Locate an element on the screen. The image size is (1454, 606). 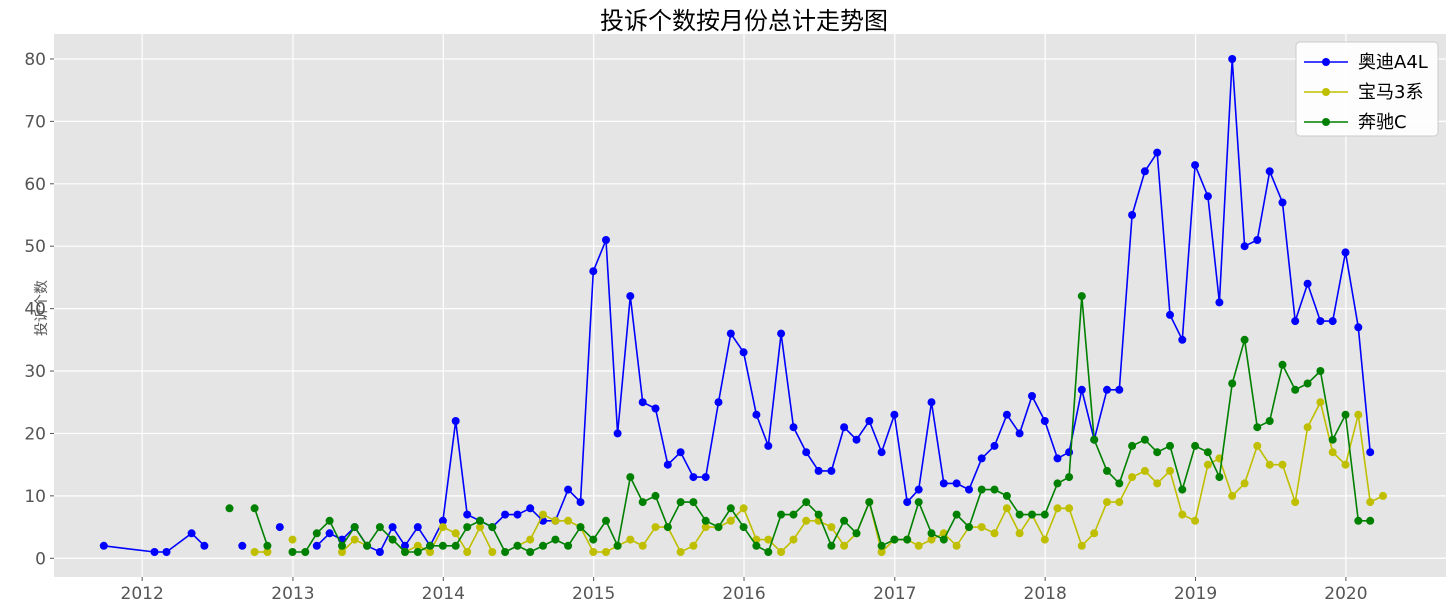
legend-box is located at coordinates (1367, 89).